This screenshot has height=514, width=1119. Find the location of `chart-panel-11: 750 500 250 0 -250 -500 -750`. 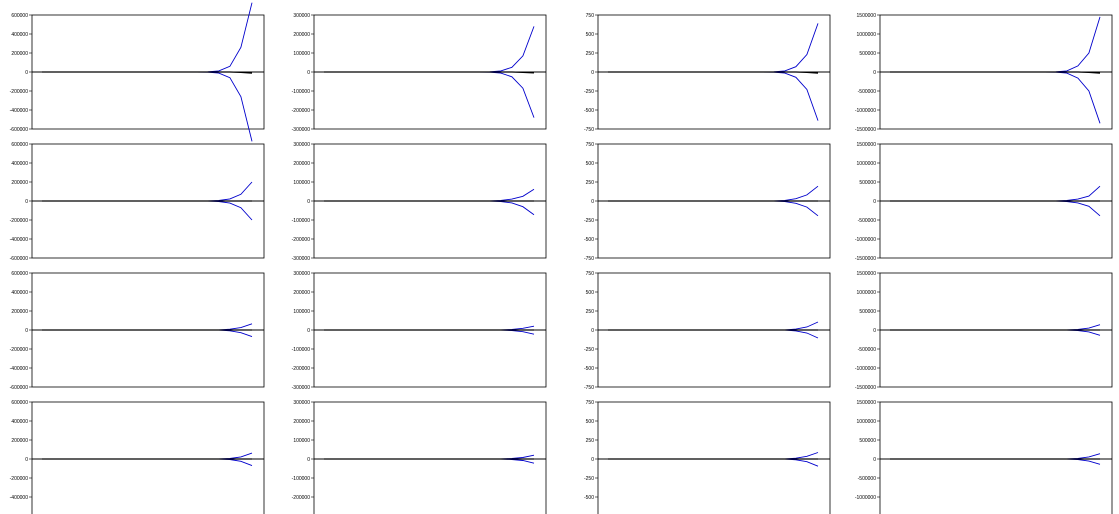

chart-panel-11: 750 500 250 0 -250 -500 -750 is located at coordinates (707, 331).